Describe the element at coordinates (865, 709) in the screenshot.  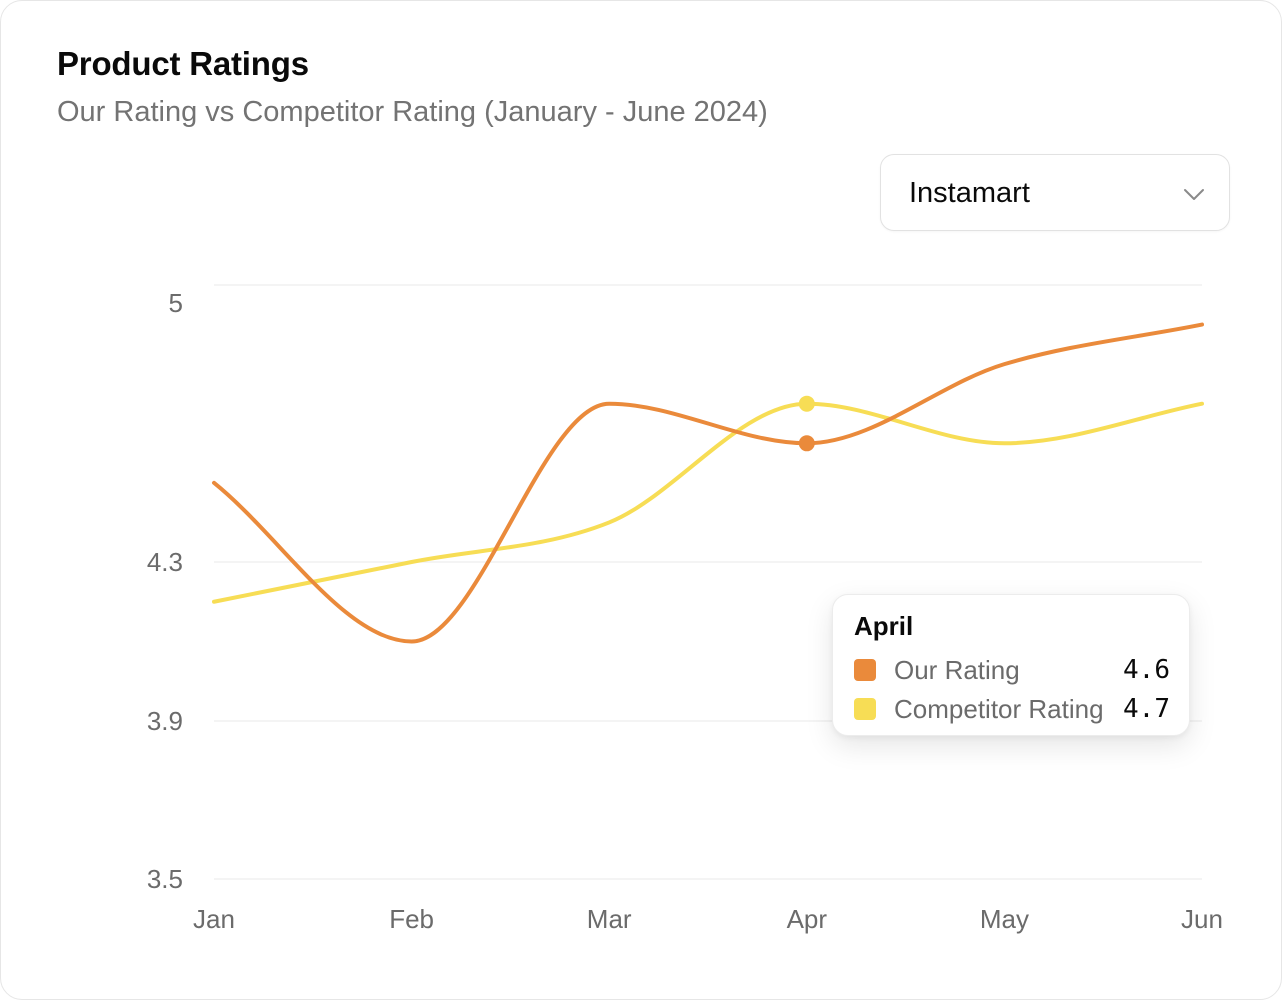
I see `competitor-rating-swatch-icon` at that location.